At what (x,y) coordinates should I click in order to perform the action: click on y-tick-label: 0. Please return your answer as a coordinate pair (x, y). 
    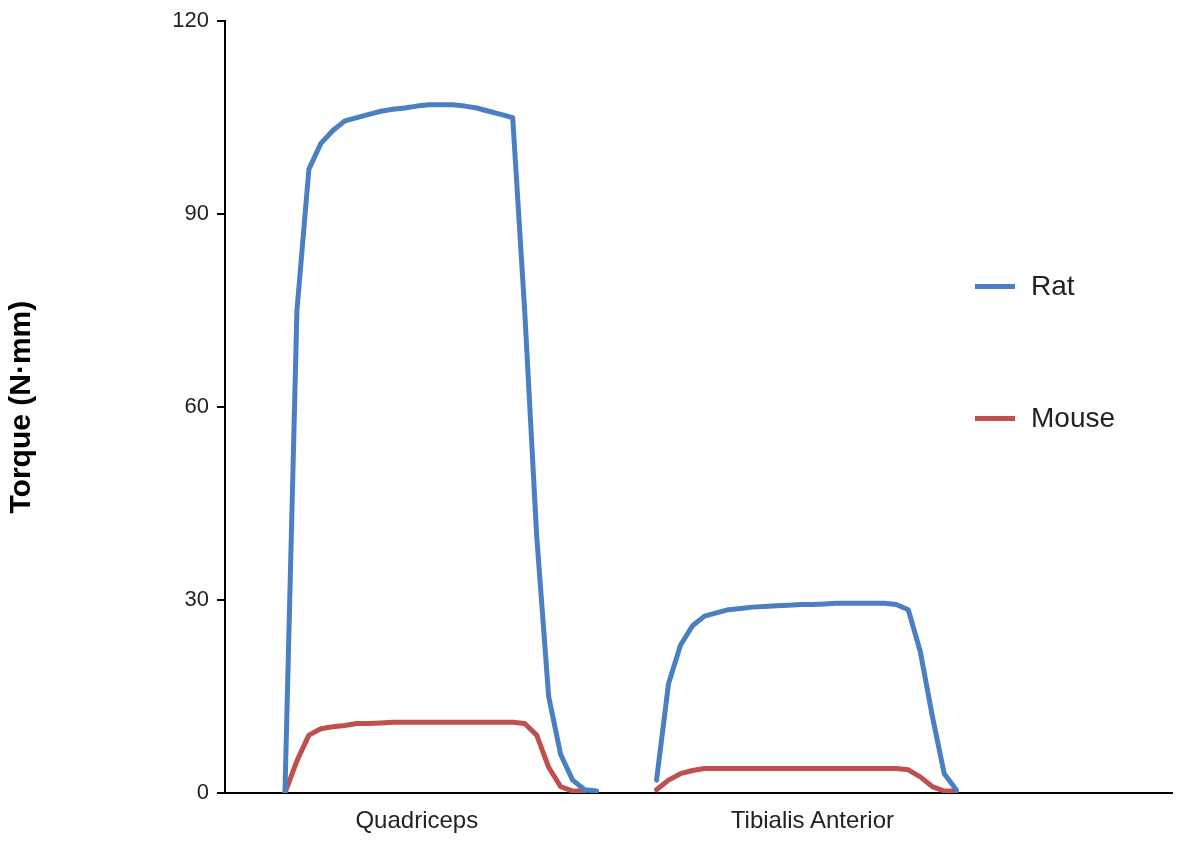
    Looking at the image, I should click on (202, 792).